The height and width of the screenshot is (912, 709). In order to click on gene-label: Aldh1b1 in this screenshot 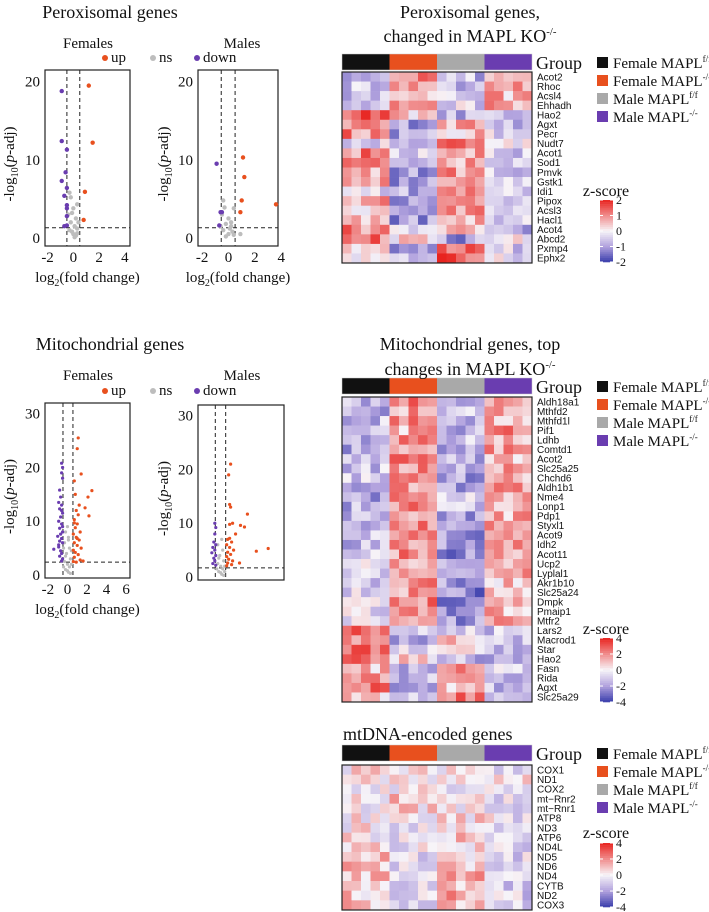, I will do `click(555, 488)`.